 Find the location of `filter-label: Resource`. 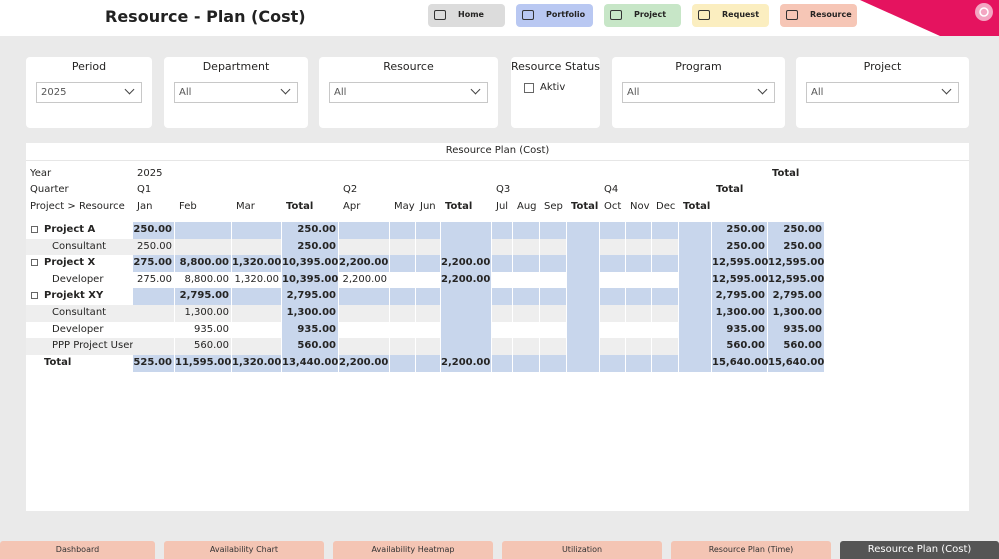

filter-label: Resource is located at coordinates (408, 66).